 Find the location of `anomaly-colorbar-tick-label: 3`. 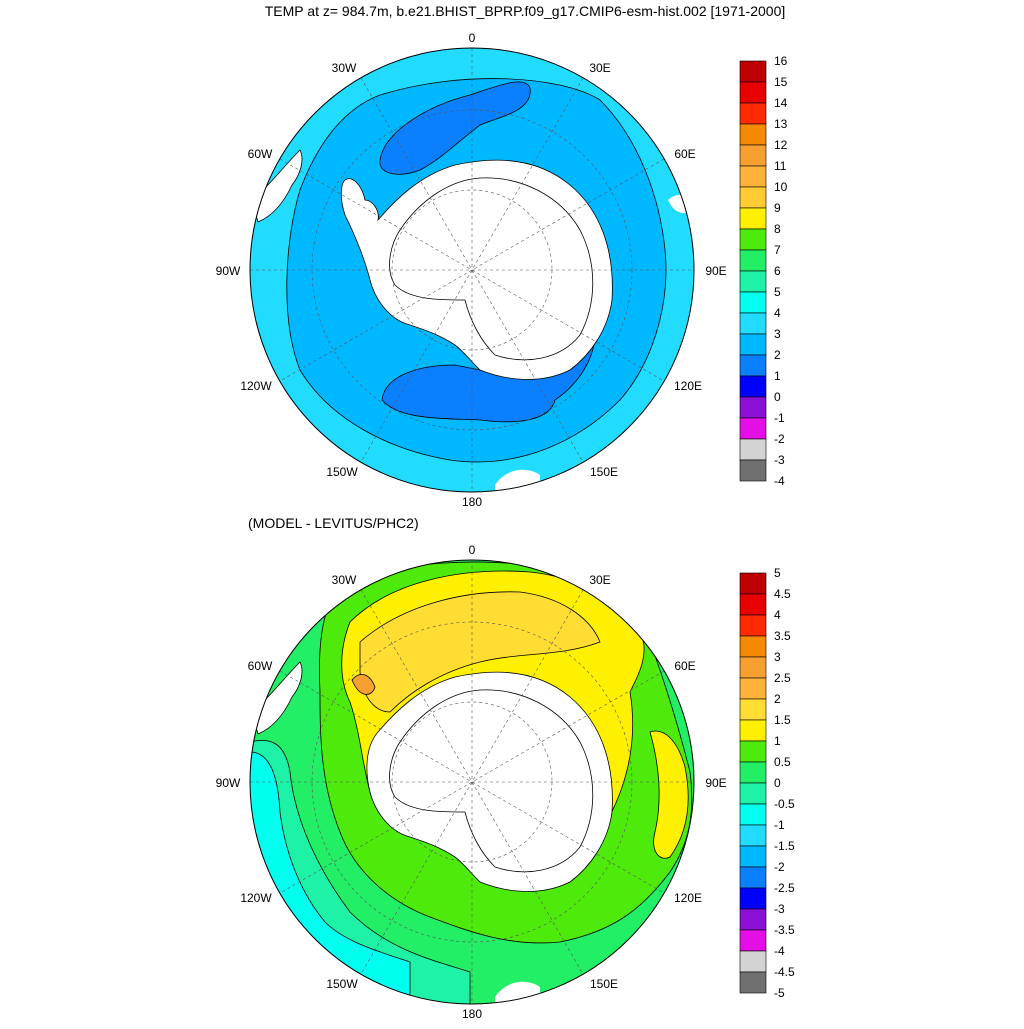

anomaly-colorbar-tick-label: 3 is located at coordinates (777, 657).